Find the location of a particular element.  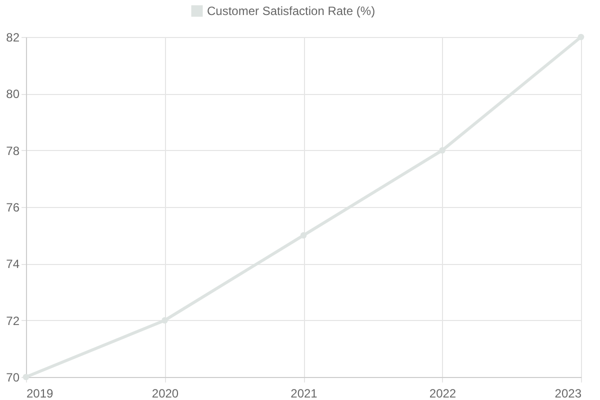

x-tick-label: 2022 is located at coordinates (442, 393).